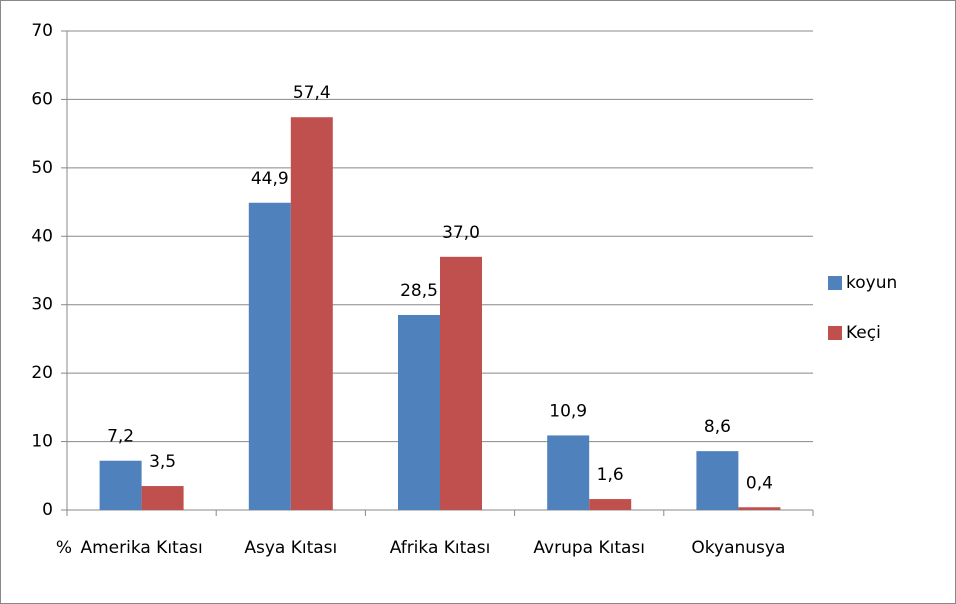 The height and width of the screenshot is (604, 956). What do you see at coordinates (290, 548) in the screenshot?
I see `x-tick-label: Asya Kıtası` at bounding box center [290, 548].